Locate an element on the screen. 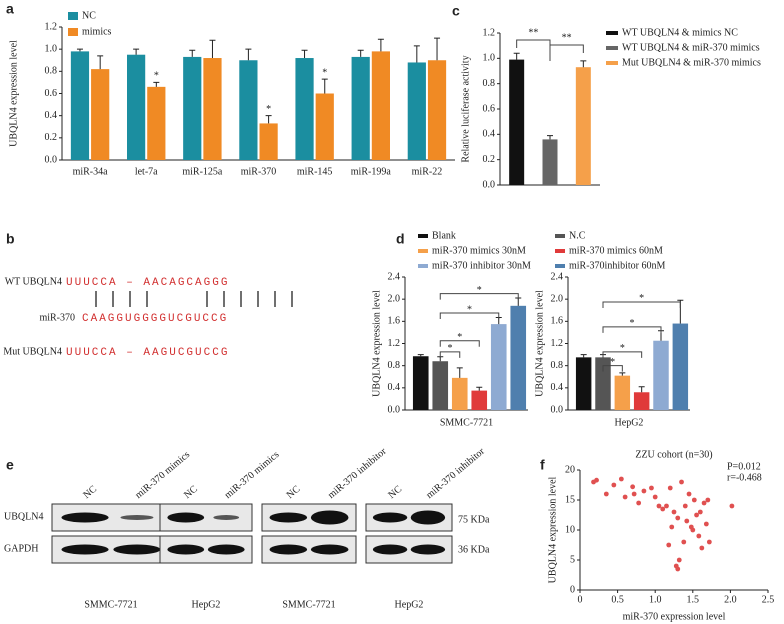  legend-label: NC is located at coordinates (89, 15).